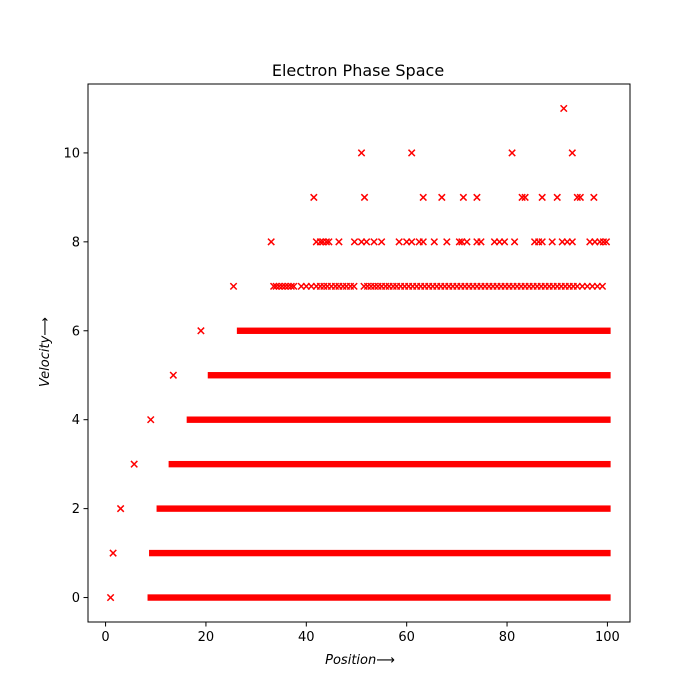 The image size is (700, 700). Describe the element at coordinates (76, 242) in the screenshot. I see `y-tick-label: 8` at that location.